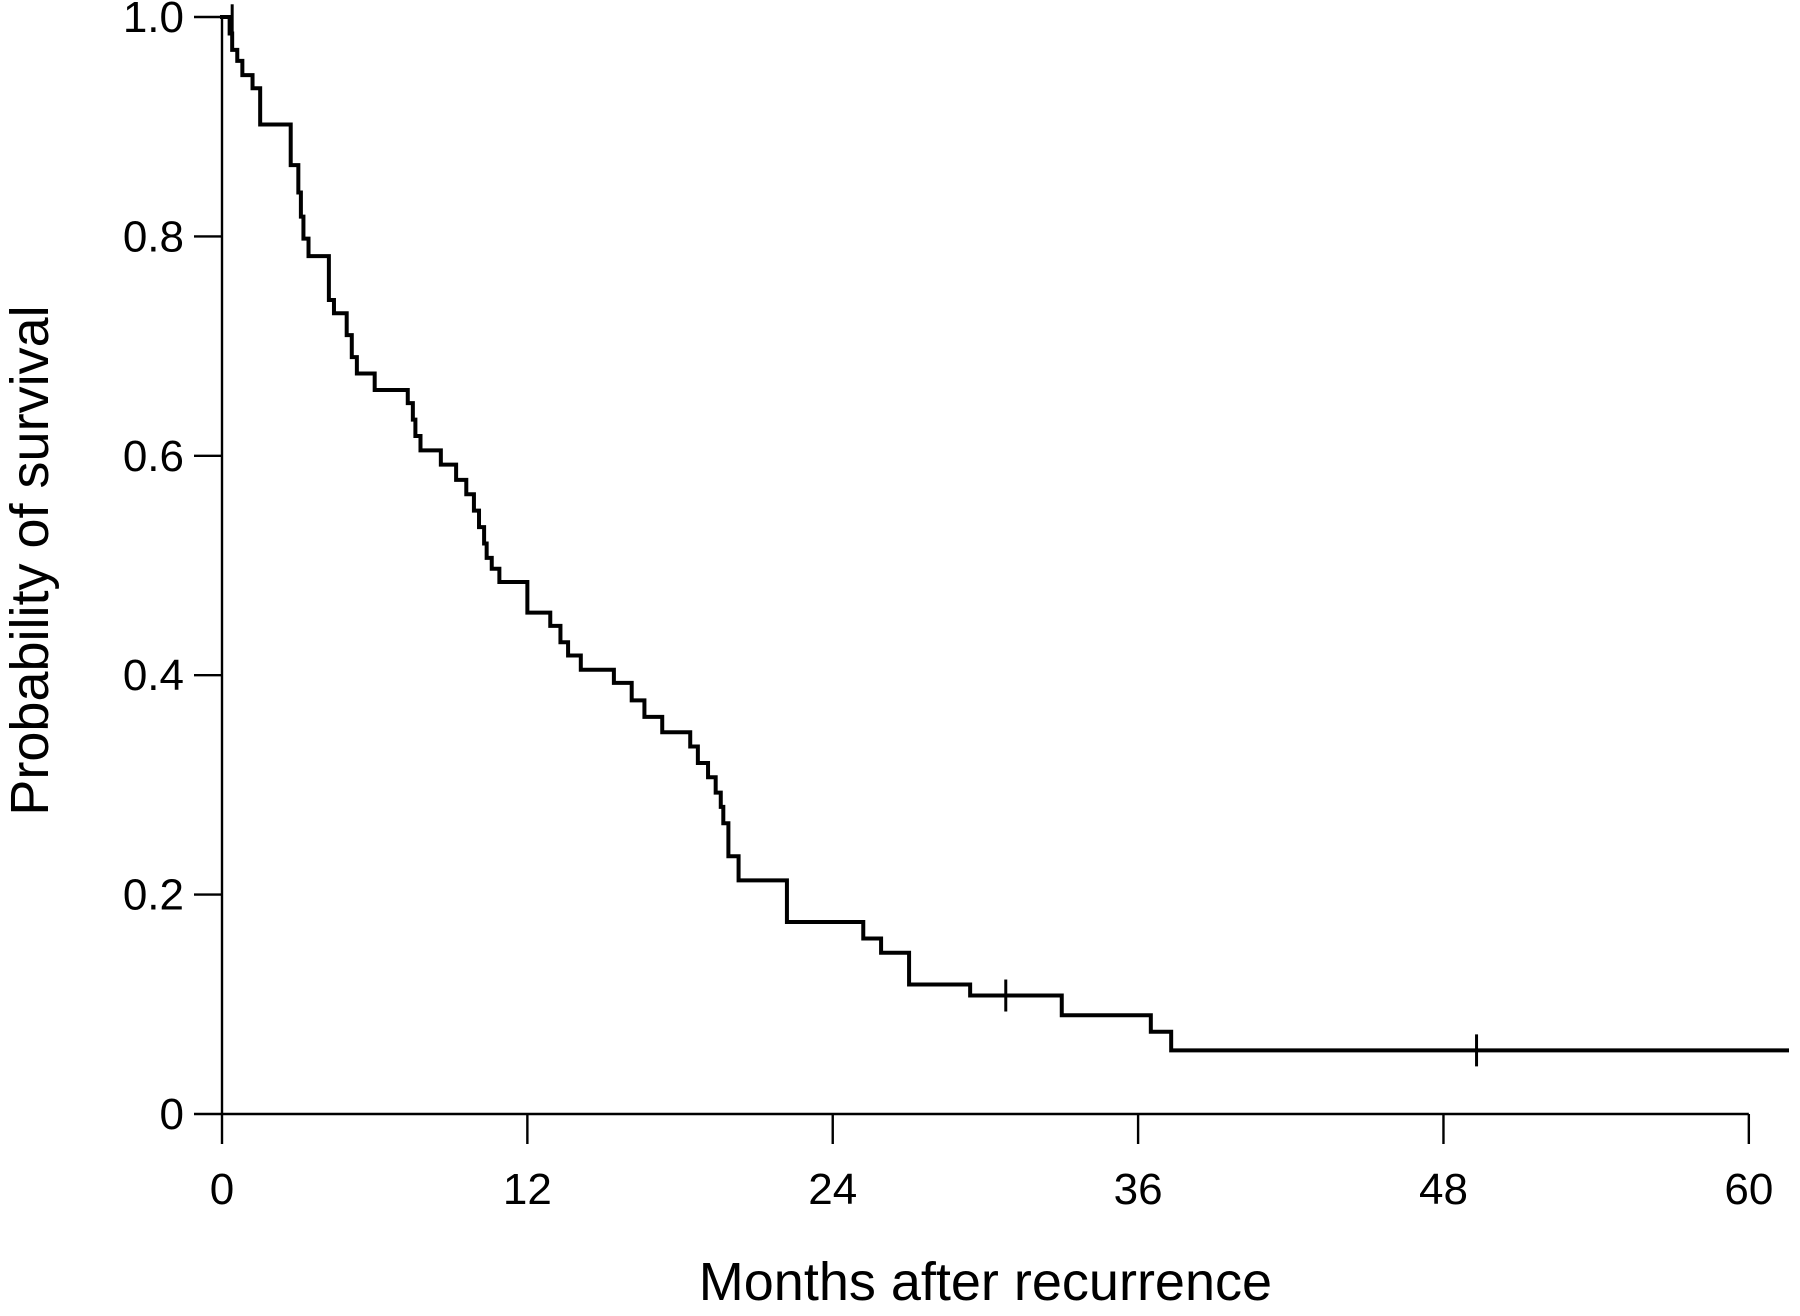 The width and height of the screenshot is (1800, 1316). Describe the element at coordinates (832, 1189) in the screenshot. I see `x-tick-label: 24` at that location.